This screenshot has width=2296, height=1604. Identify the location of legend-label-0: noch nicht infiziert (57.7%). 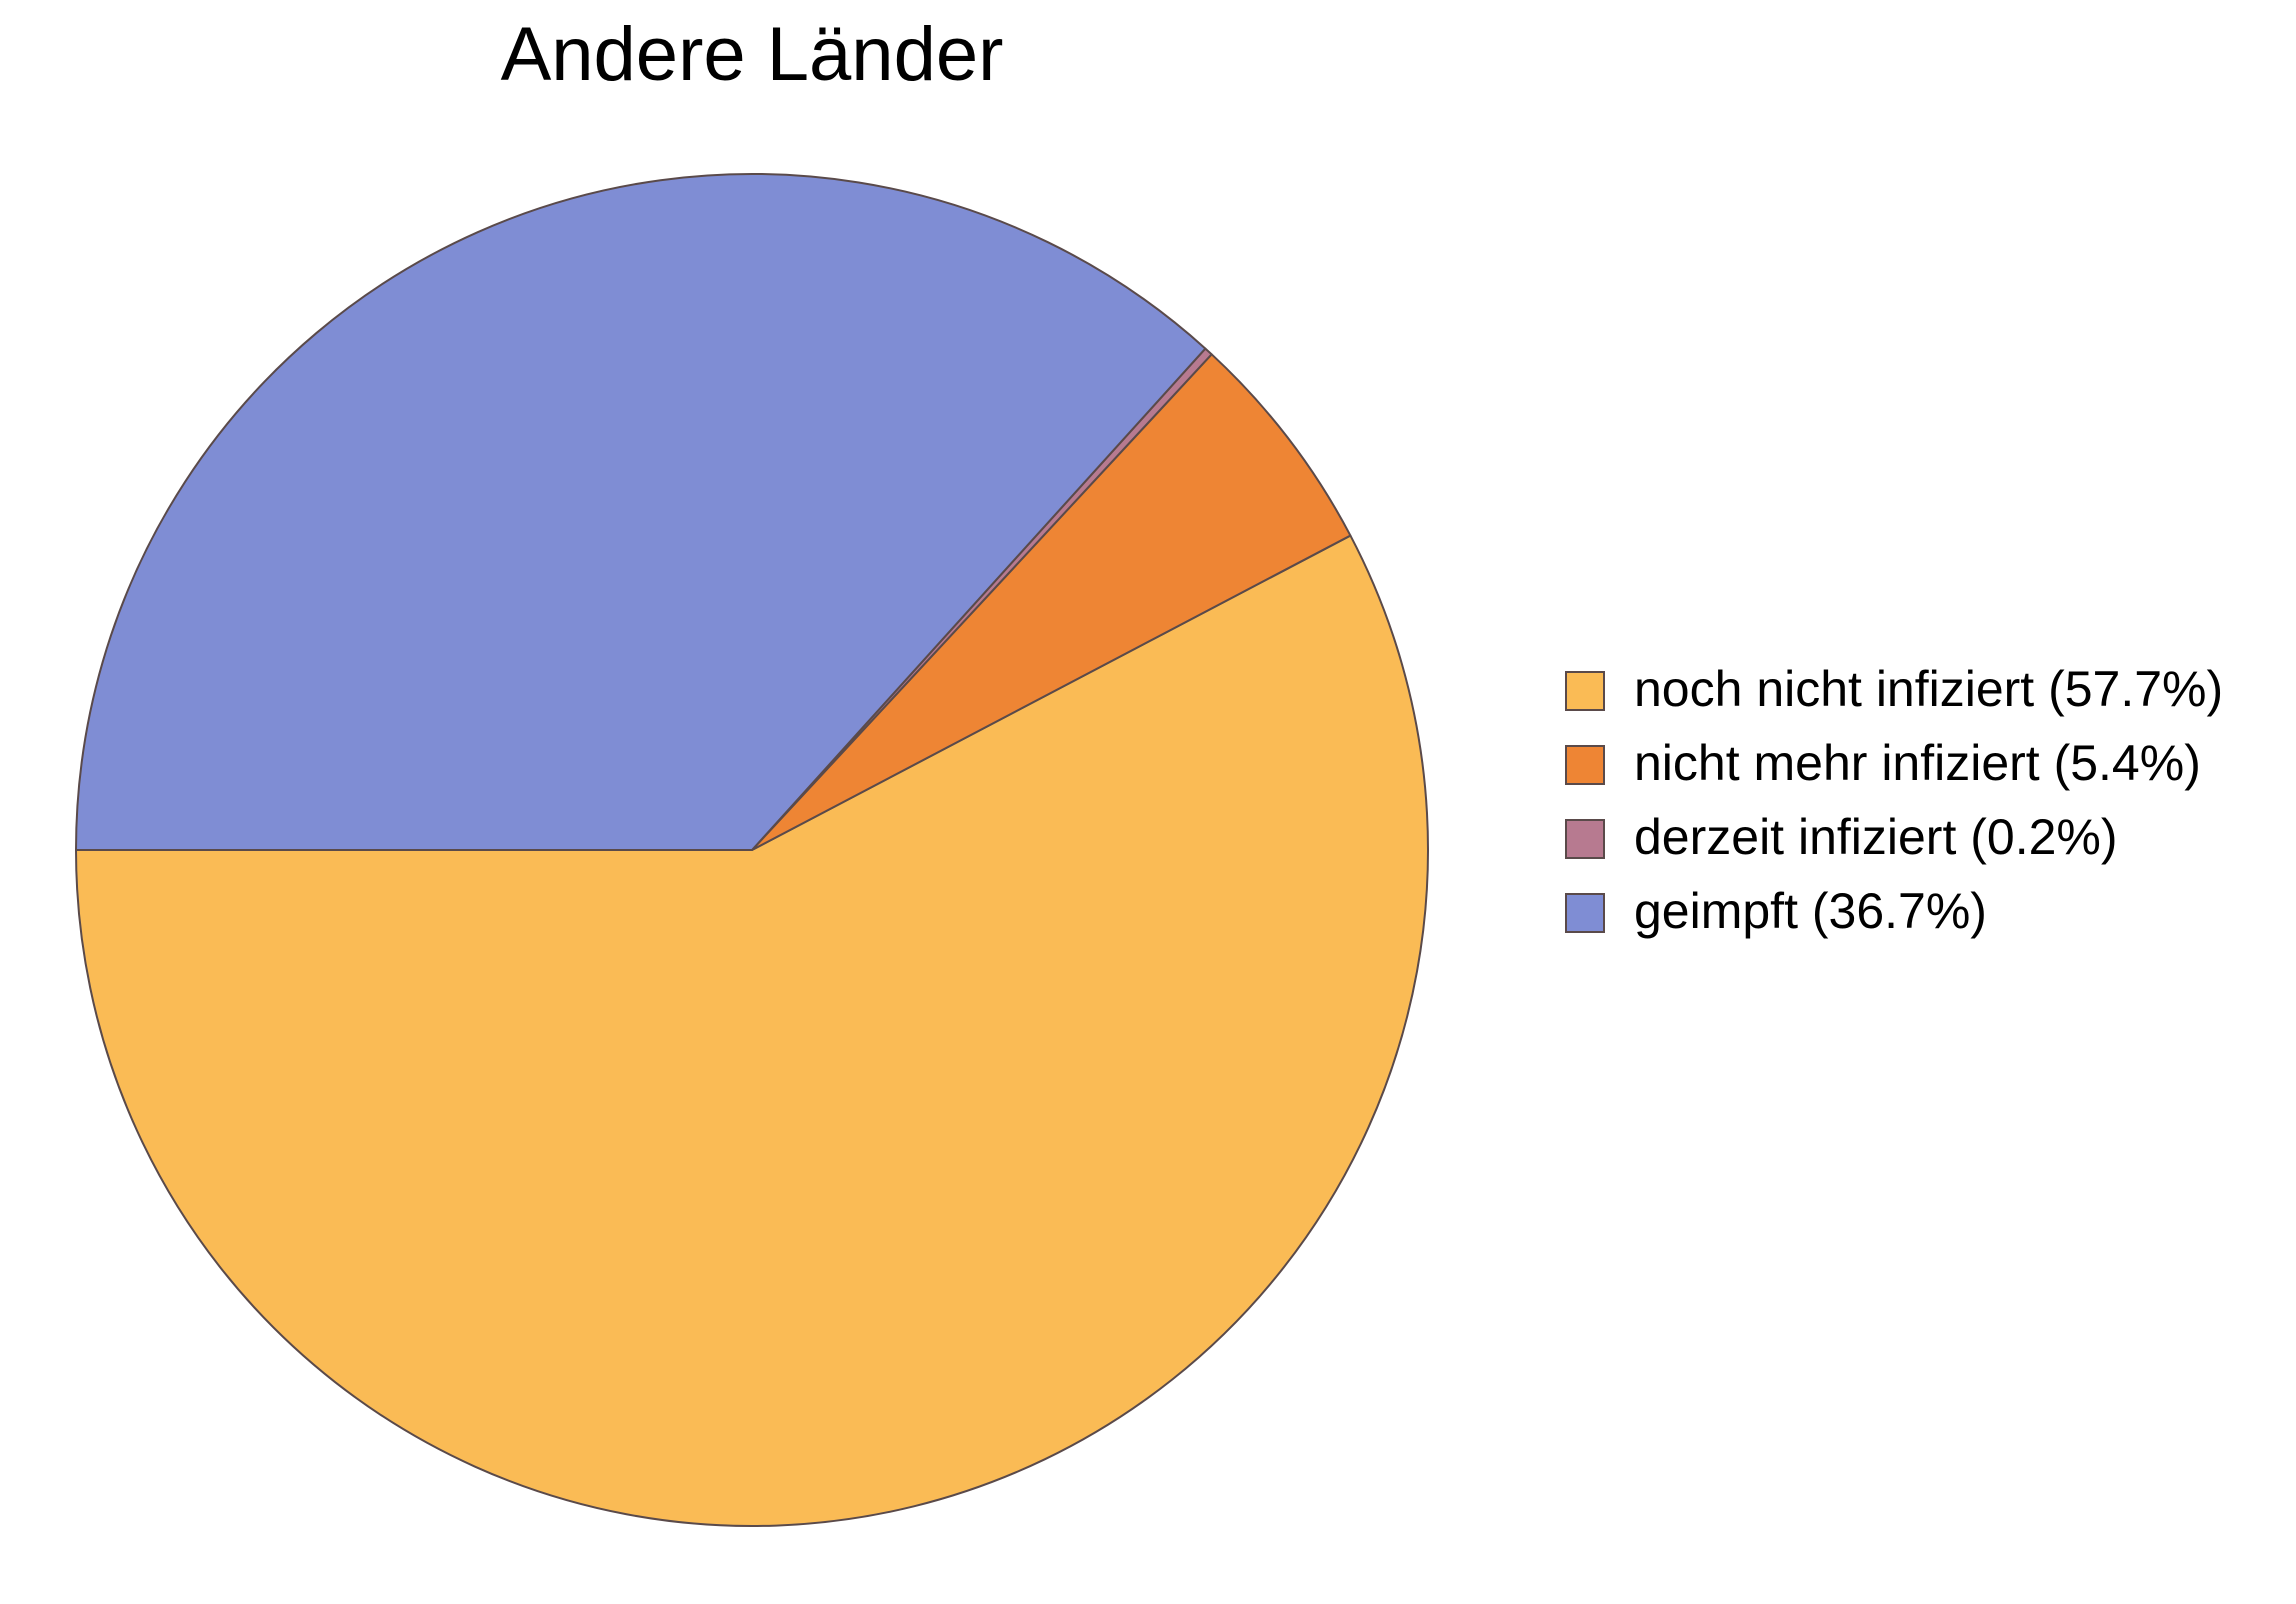
(1928, 689).